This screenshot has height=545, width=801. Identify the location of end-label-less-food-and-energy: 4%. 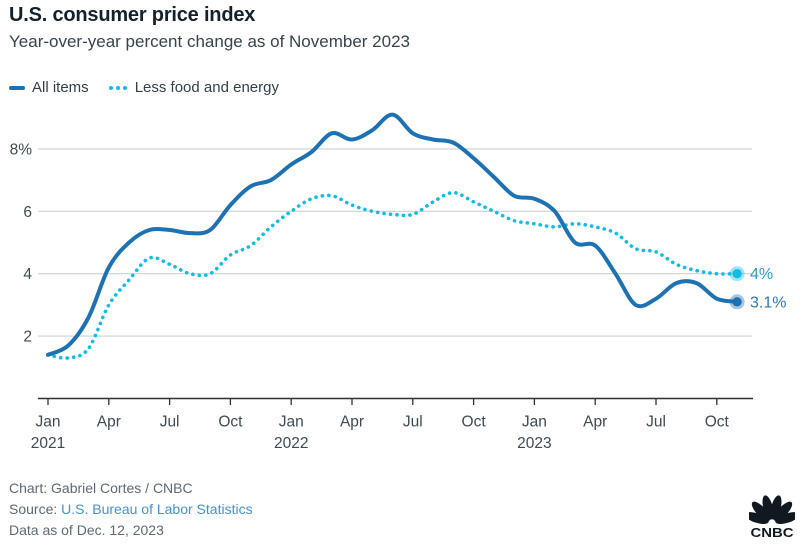
(761, 274).